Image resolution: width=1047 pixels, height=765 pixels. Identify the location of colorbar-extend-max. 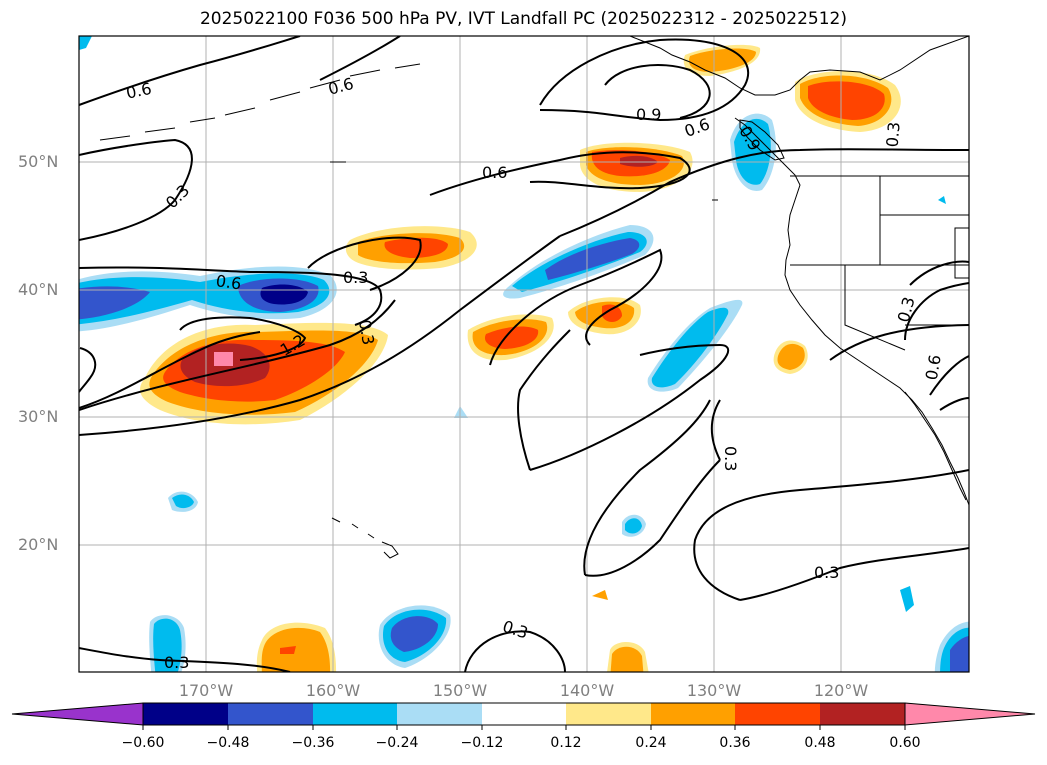
(970, 714).